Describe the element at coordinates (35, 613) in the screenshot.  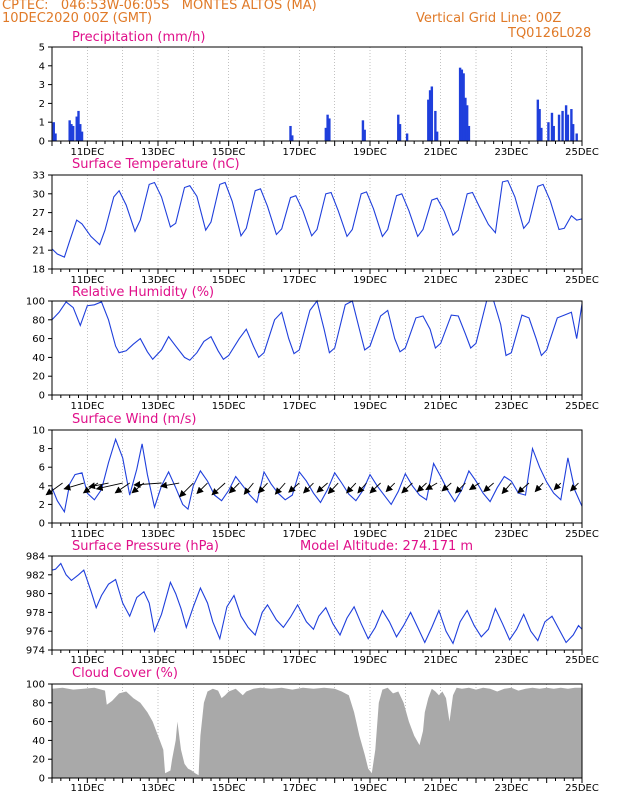
I see `pres-ytick-label: 978` at that location.